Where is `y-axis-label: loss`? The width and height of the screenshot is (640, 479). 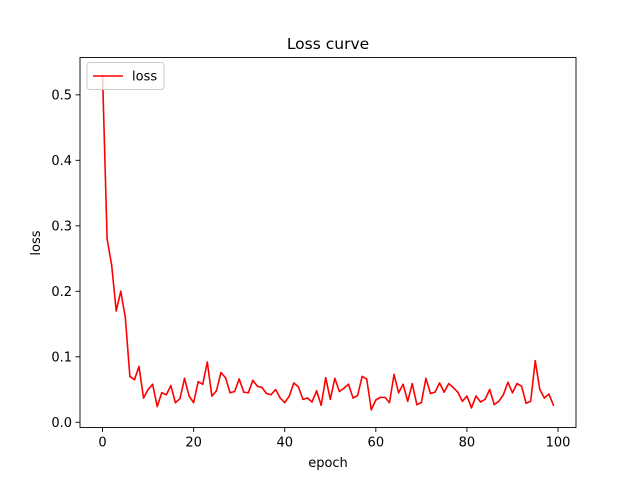 y-axis-label: loss is located at coordinates (36, 242).